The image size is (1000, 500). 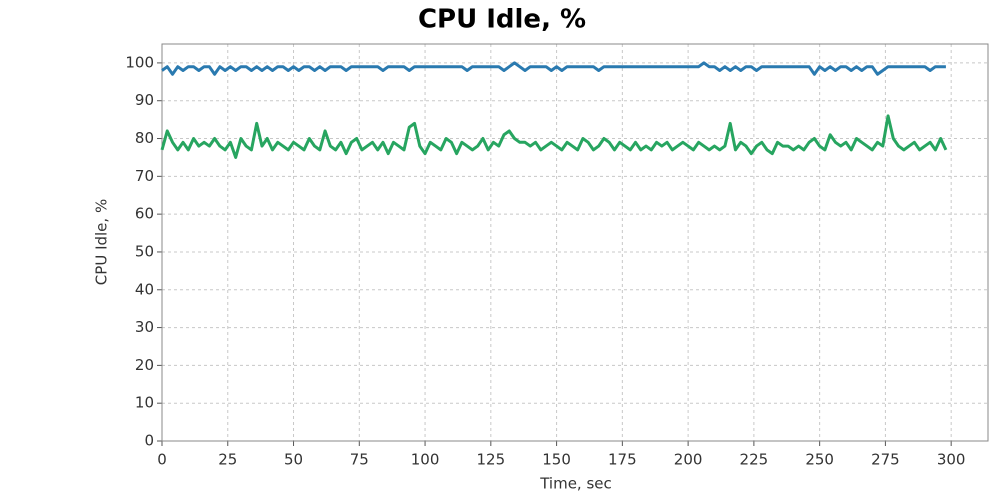 I want to click on y-tick-label: 60, so click(x=144, y=214).